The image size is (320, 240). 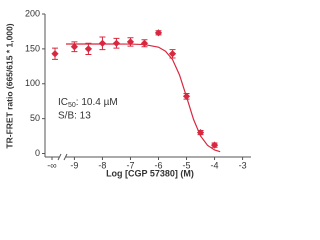 What do you see at coordinates (32, 83) in the screenshot?
I see `y-tick-label: 100` at bounding box center [32, 83].